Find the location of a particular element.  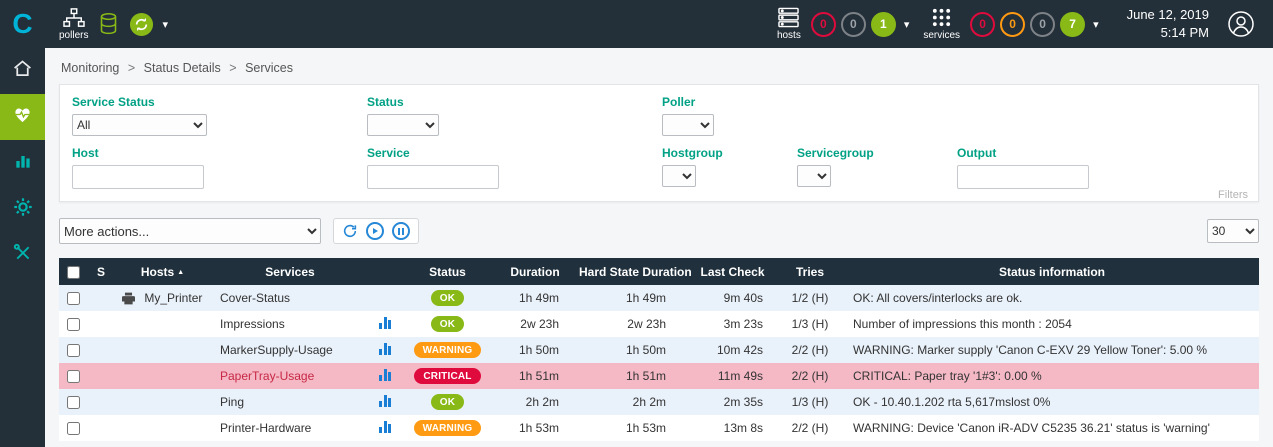

sidebar-item-reporting is located at coordinates (22, 163).